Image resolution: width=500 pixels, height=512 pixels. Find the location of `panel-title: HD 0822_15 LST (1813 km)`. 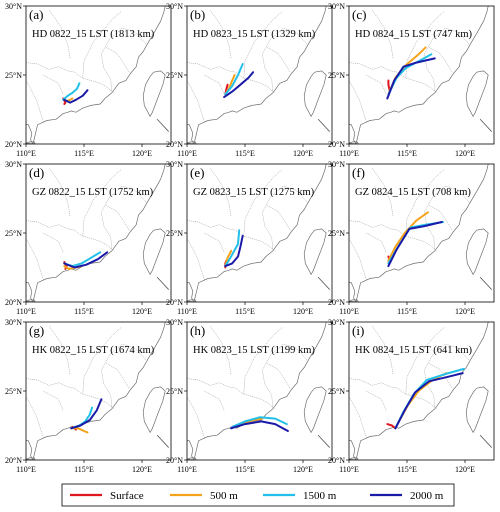

panel-title: HD 0822_15 LST (1813 km) is located at coordinates (93, 34).